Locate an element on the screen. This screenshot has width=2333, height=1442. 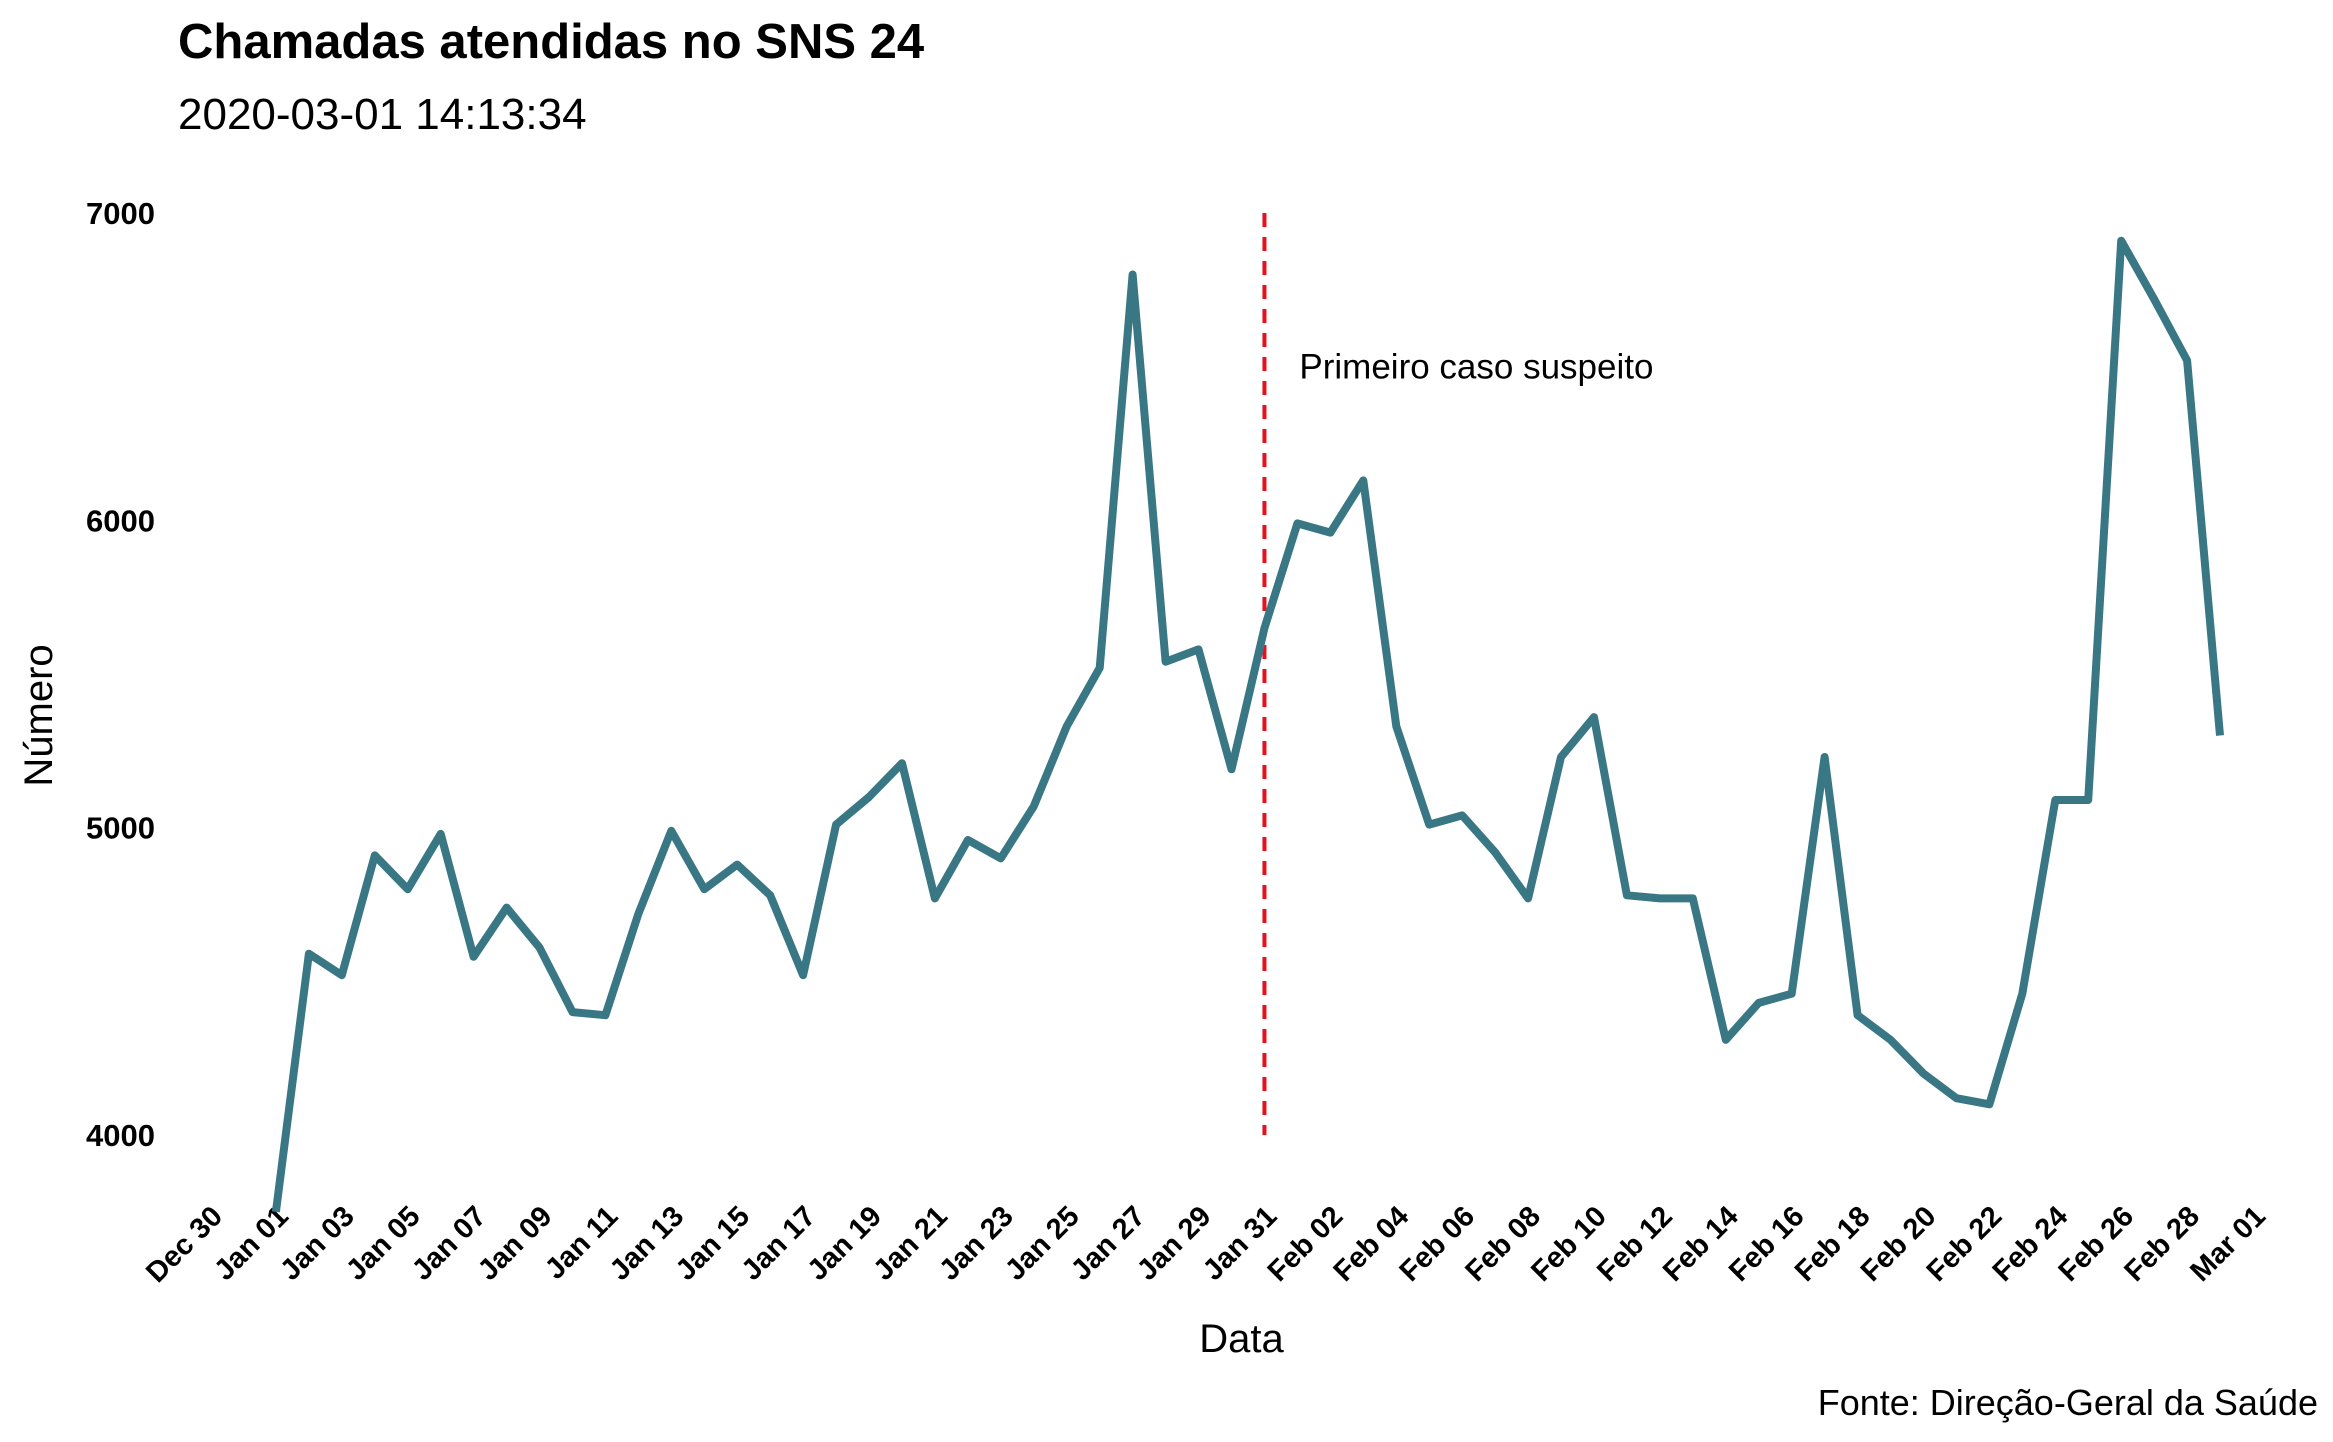
chart-title: Chamadas atendidas no SNS 24 is located at coordinates (551, 42).